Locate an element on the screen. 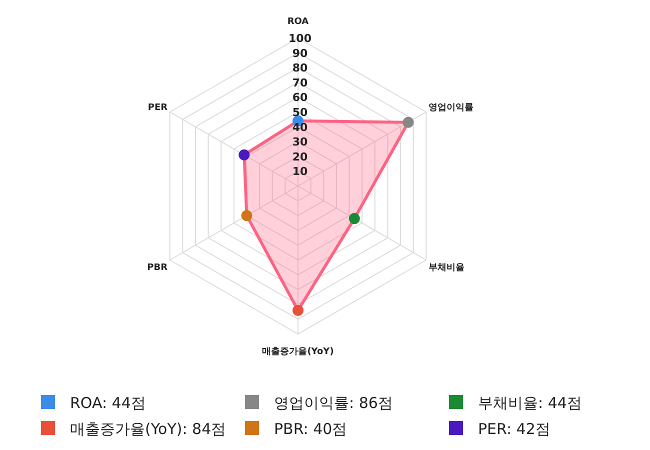 The image size is (650, 450). text: 영업이익률: 86점 is located at coordinates (333, 403).